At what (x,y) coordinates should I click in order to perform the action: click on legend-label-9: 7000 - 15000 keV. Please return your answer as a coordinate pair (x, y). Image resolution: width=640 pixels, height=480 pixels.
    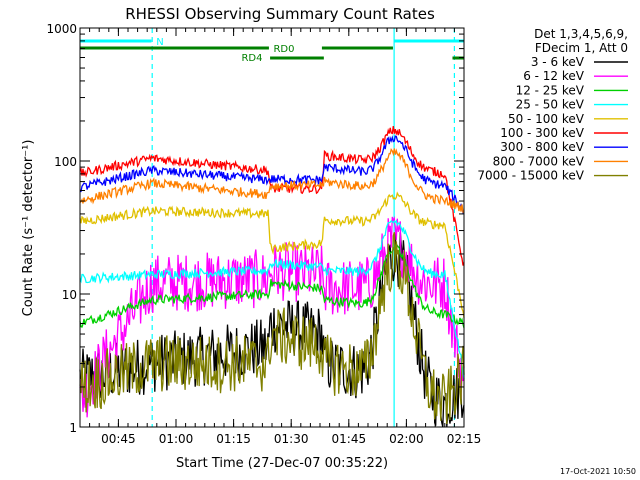
    Looking at the image, I should click on (530, 176).